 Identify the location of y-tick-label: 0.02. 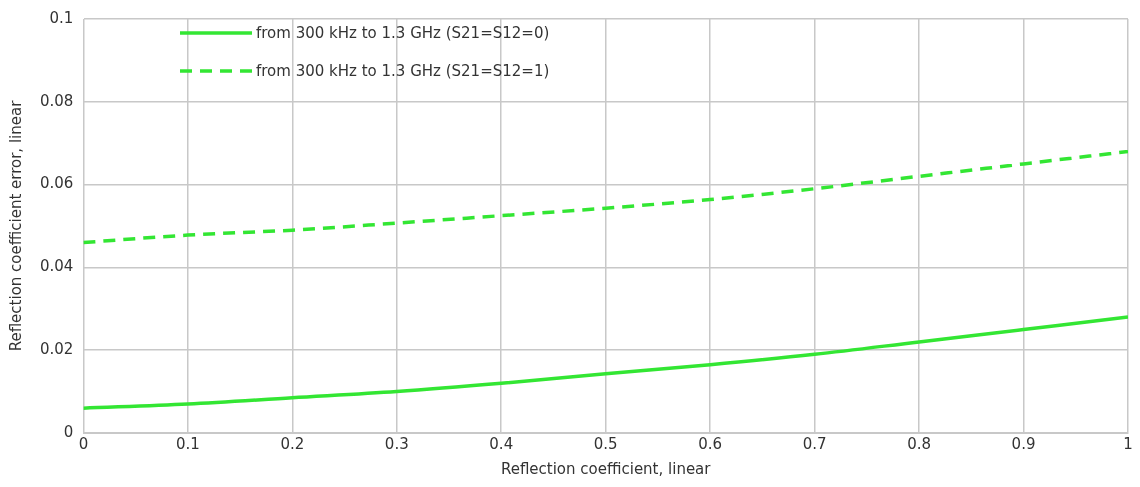
(56, 349).